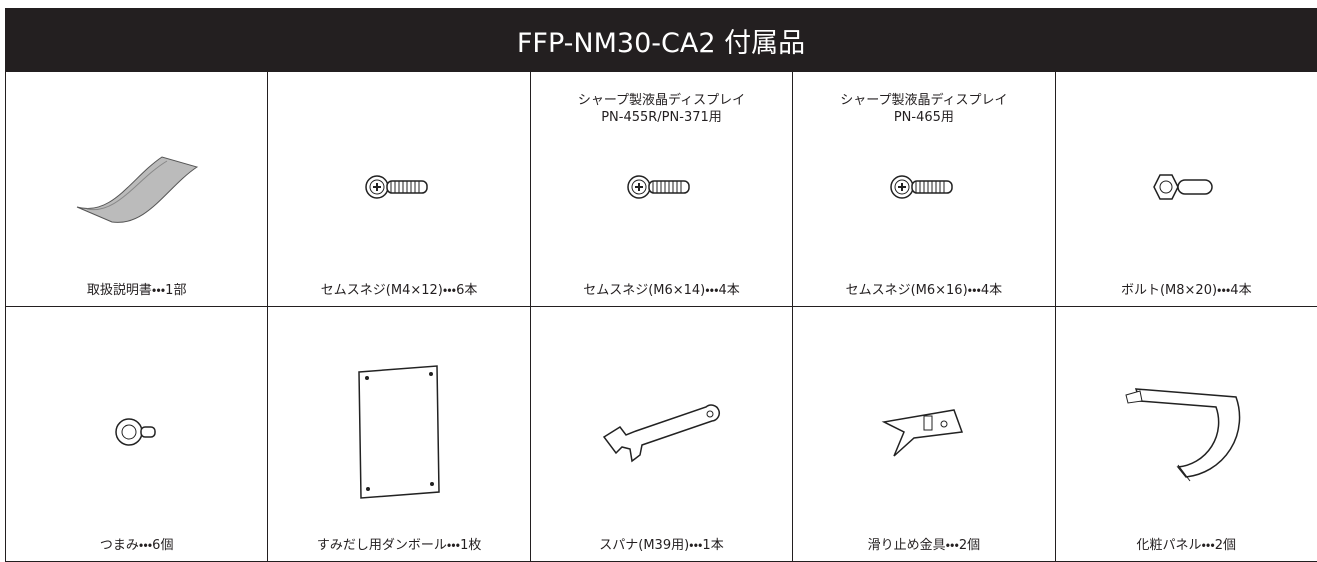  I want to click on accessory-cell: セムスネジ(M4×12)・・・6本, so click(398, 189).